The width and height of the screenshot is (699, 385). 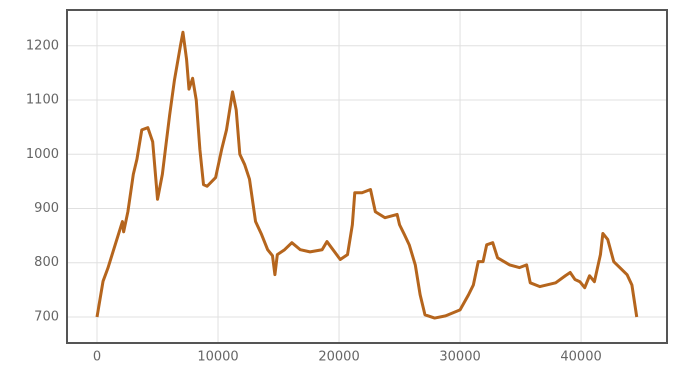 What do you see at coordinates (46, 316) in the screenshot?
I see `y-tick-label: 700` at bounding box center [46, 316].